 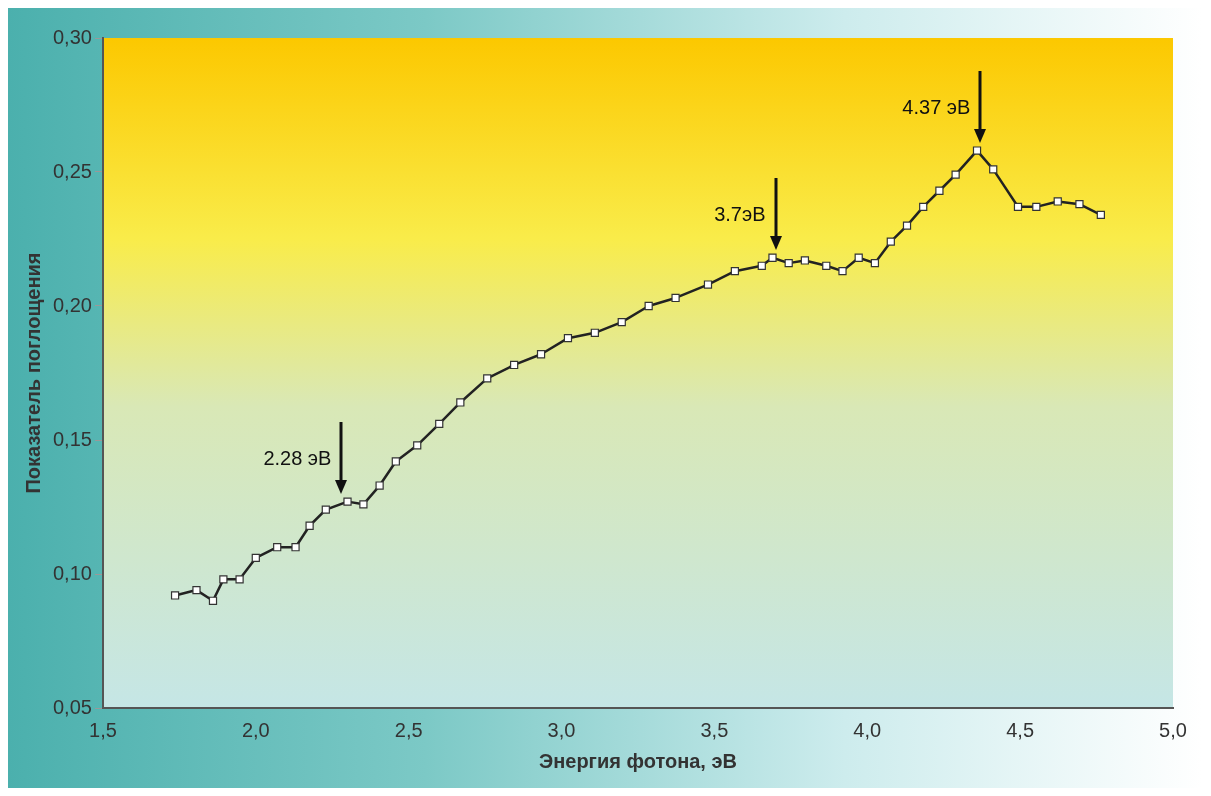 What do you see at coordinates (72, 36) in the screenshot?
I see `y-tick-label: 0,30` at bounding box center [72, 36].